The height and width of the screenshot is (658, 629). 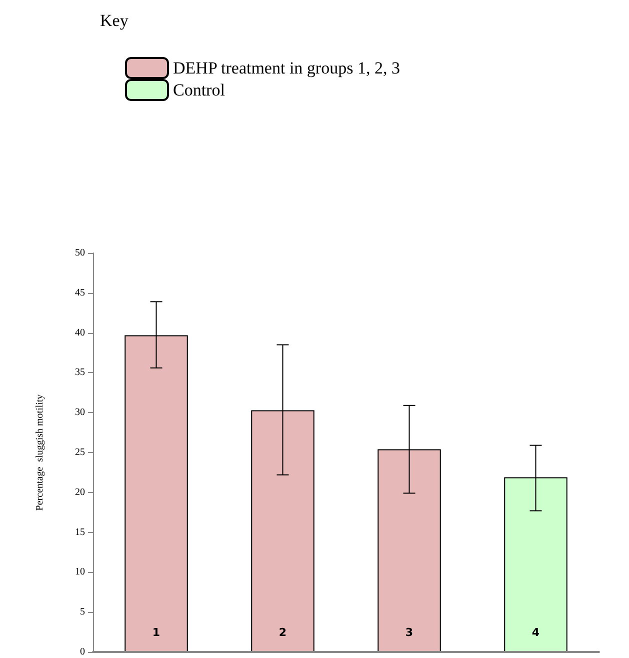 I want to click on y-tick-label: 5, so click(x=82, y=612).